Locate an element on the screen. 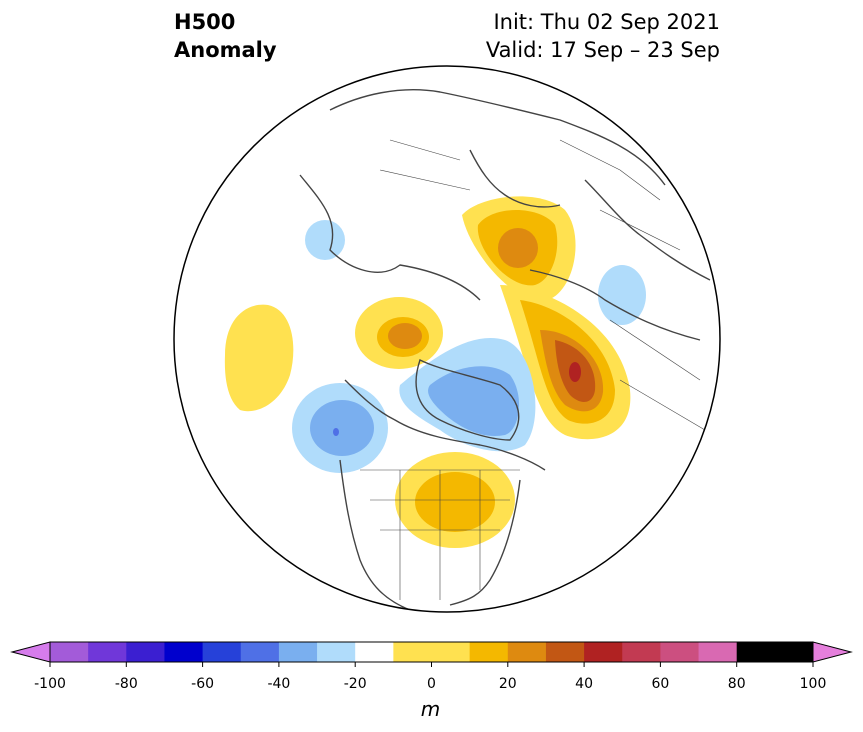  colorbar-tick-label: -20 is located at coordinates (355, 684).